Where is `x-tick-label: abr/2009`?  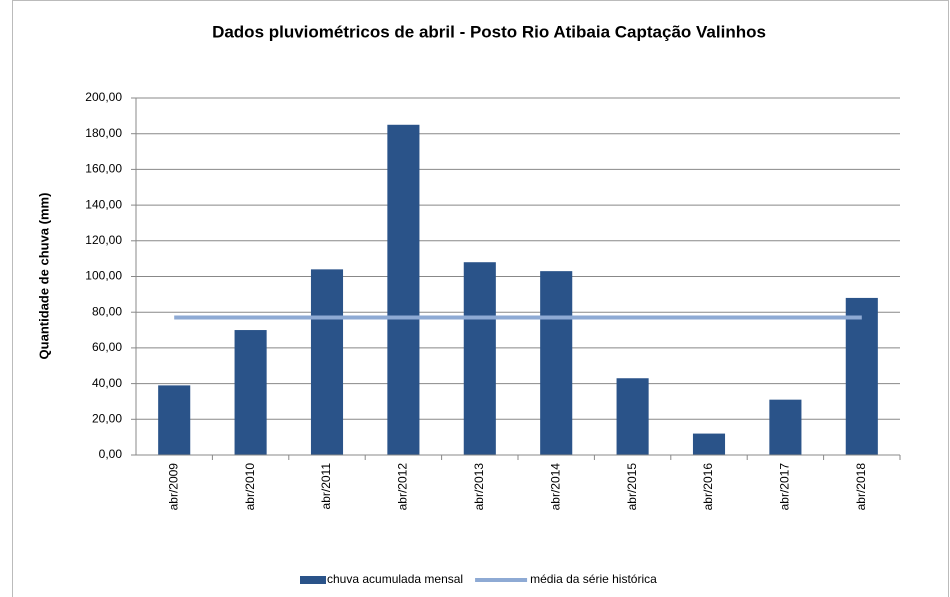
x-tick-label: abr/2009 is located at coordinates (173, 487).